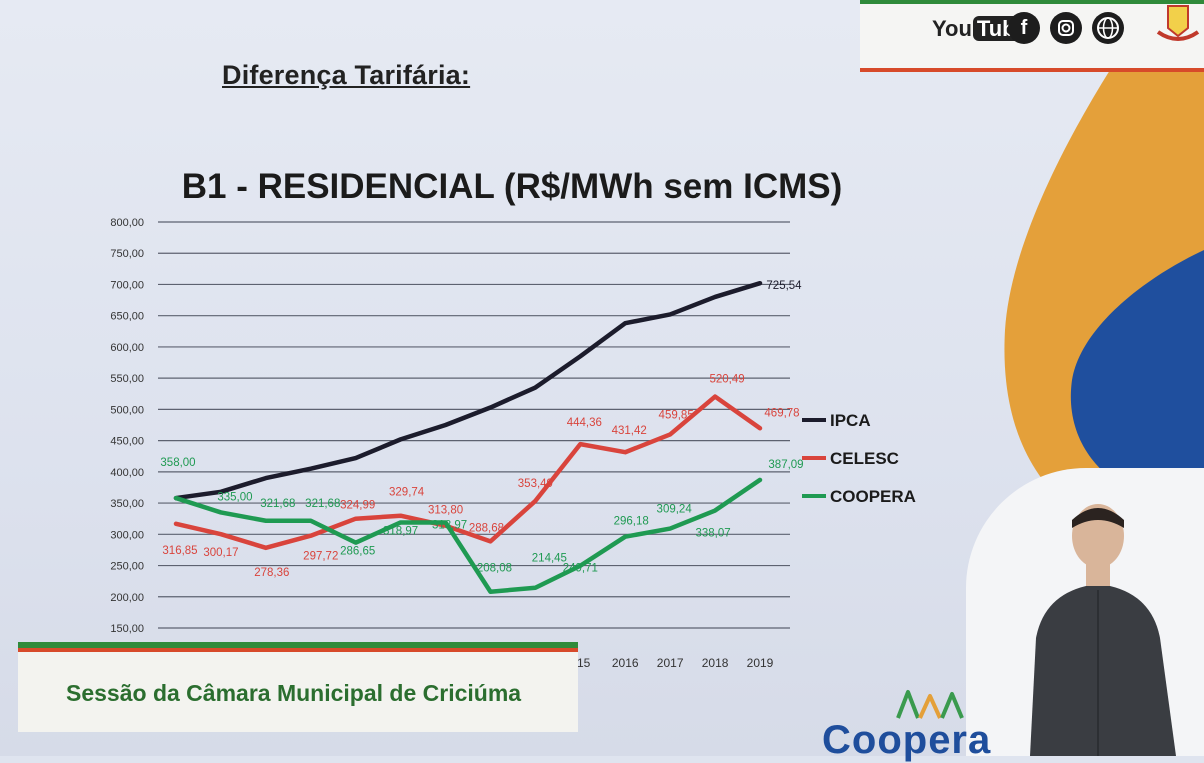 The width and height of the screenshot is (1204, 763). What do you see at coordinates (1098, 518) in the screenshot?
I see `interpreter-hair` at bounding box center [1098, 518].